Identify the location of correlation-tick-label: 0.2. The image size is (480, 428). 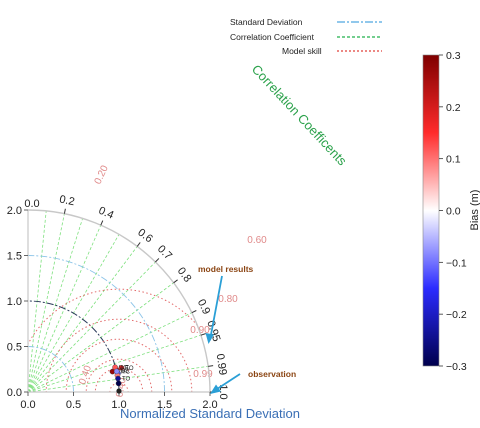
(66, 200).